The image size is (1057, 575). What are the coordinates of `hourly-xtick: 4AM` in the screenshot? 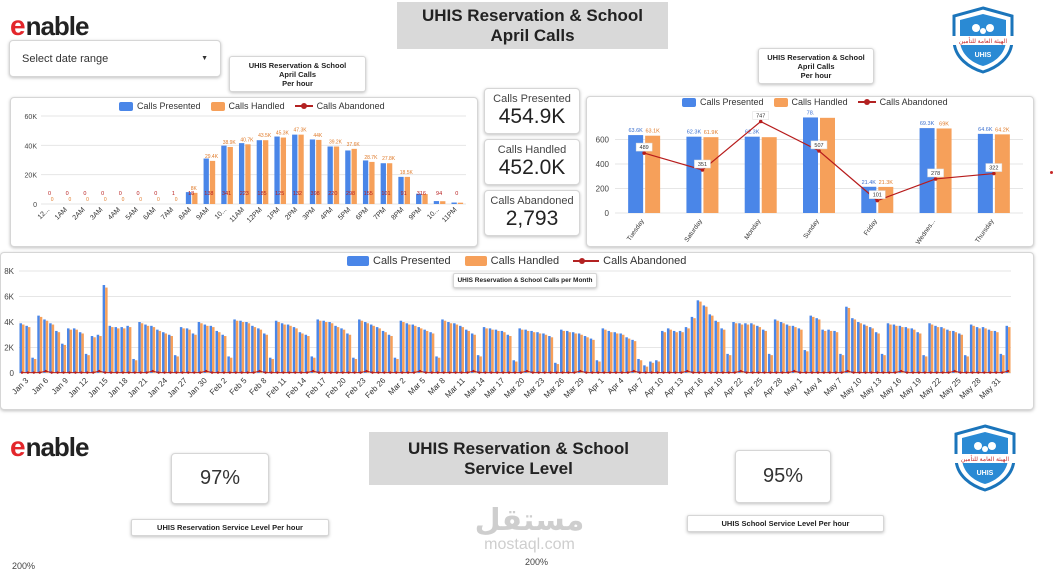 It's located at (114, 213).